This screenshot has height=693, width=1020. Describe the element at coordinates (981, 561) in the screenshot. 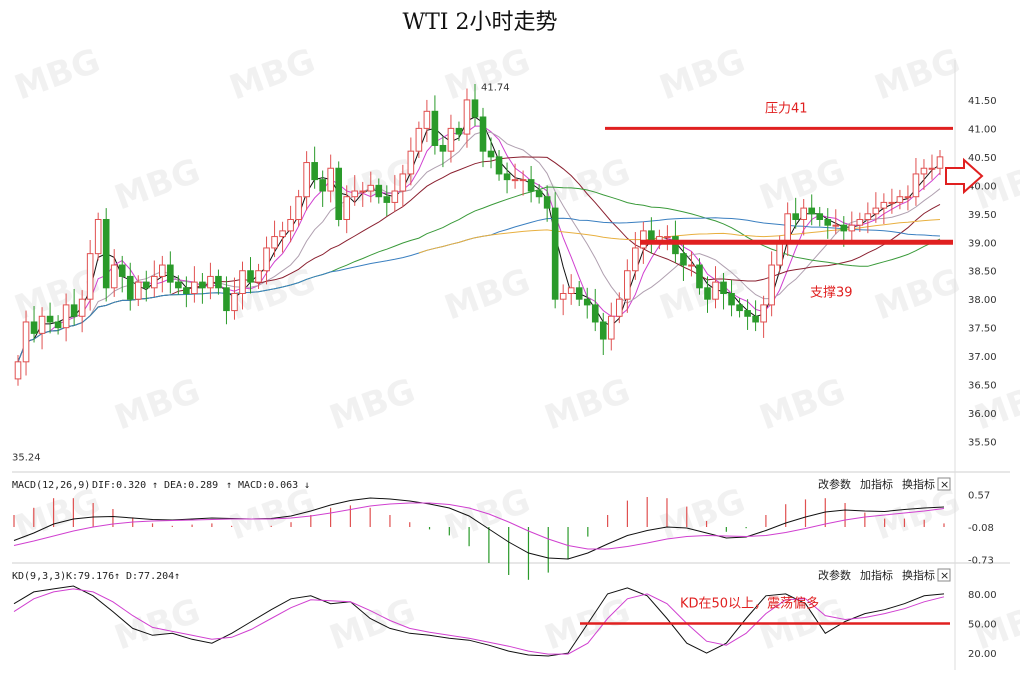

I see `macd-tick-label: -0.73` at that location.